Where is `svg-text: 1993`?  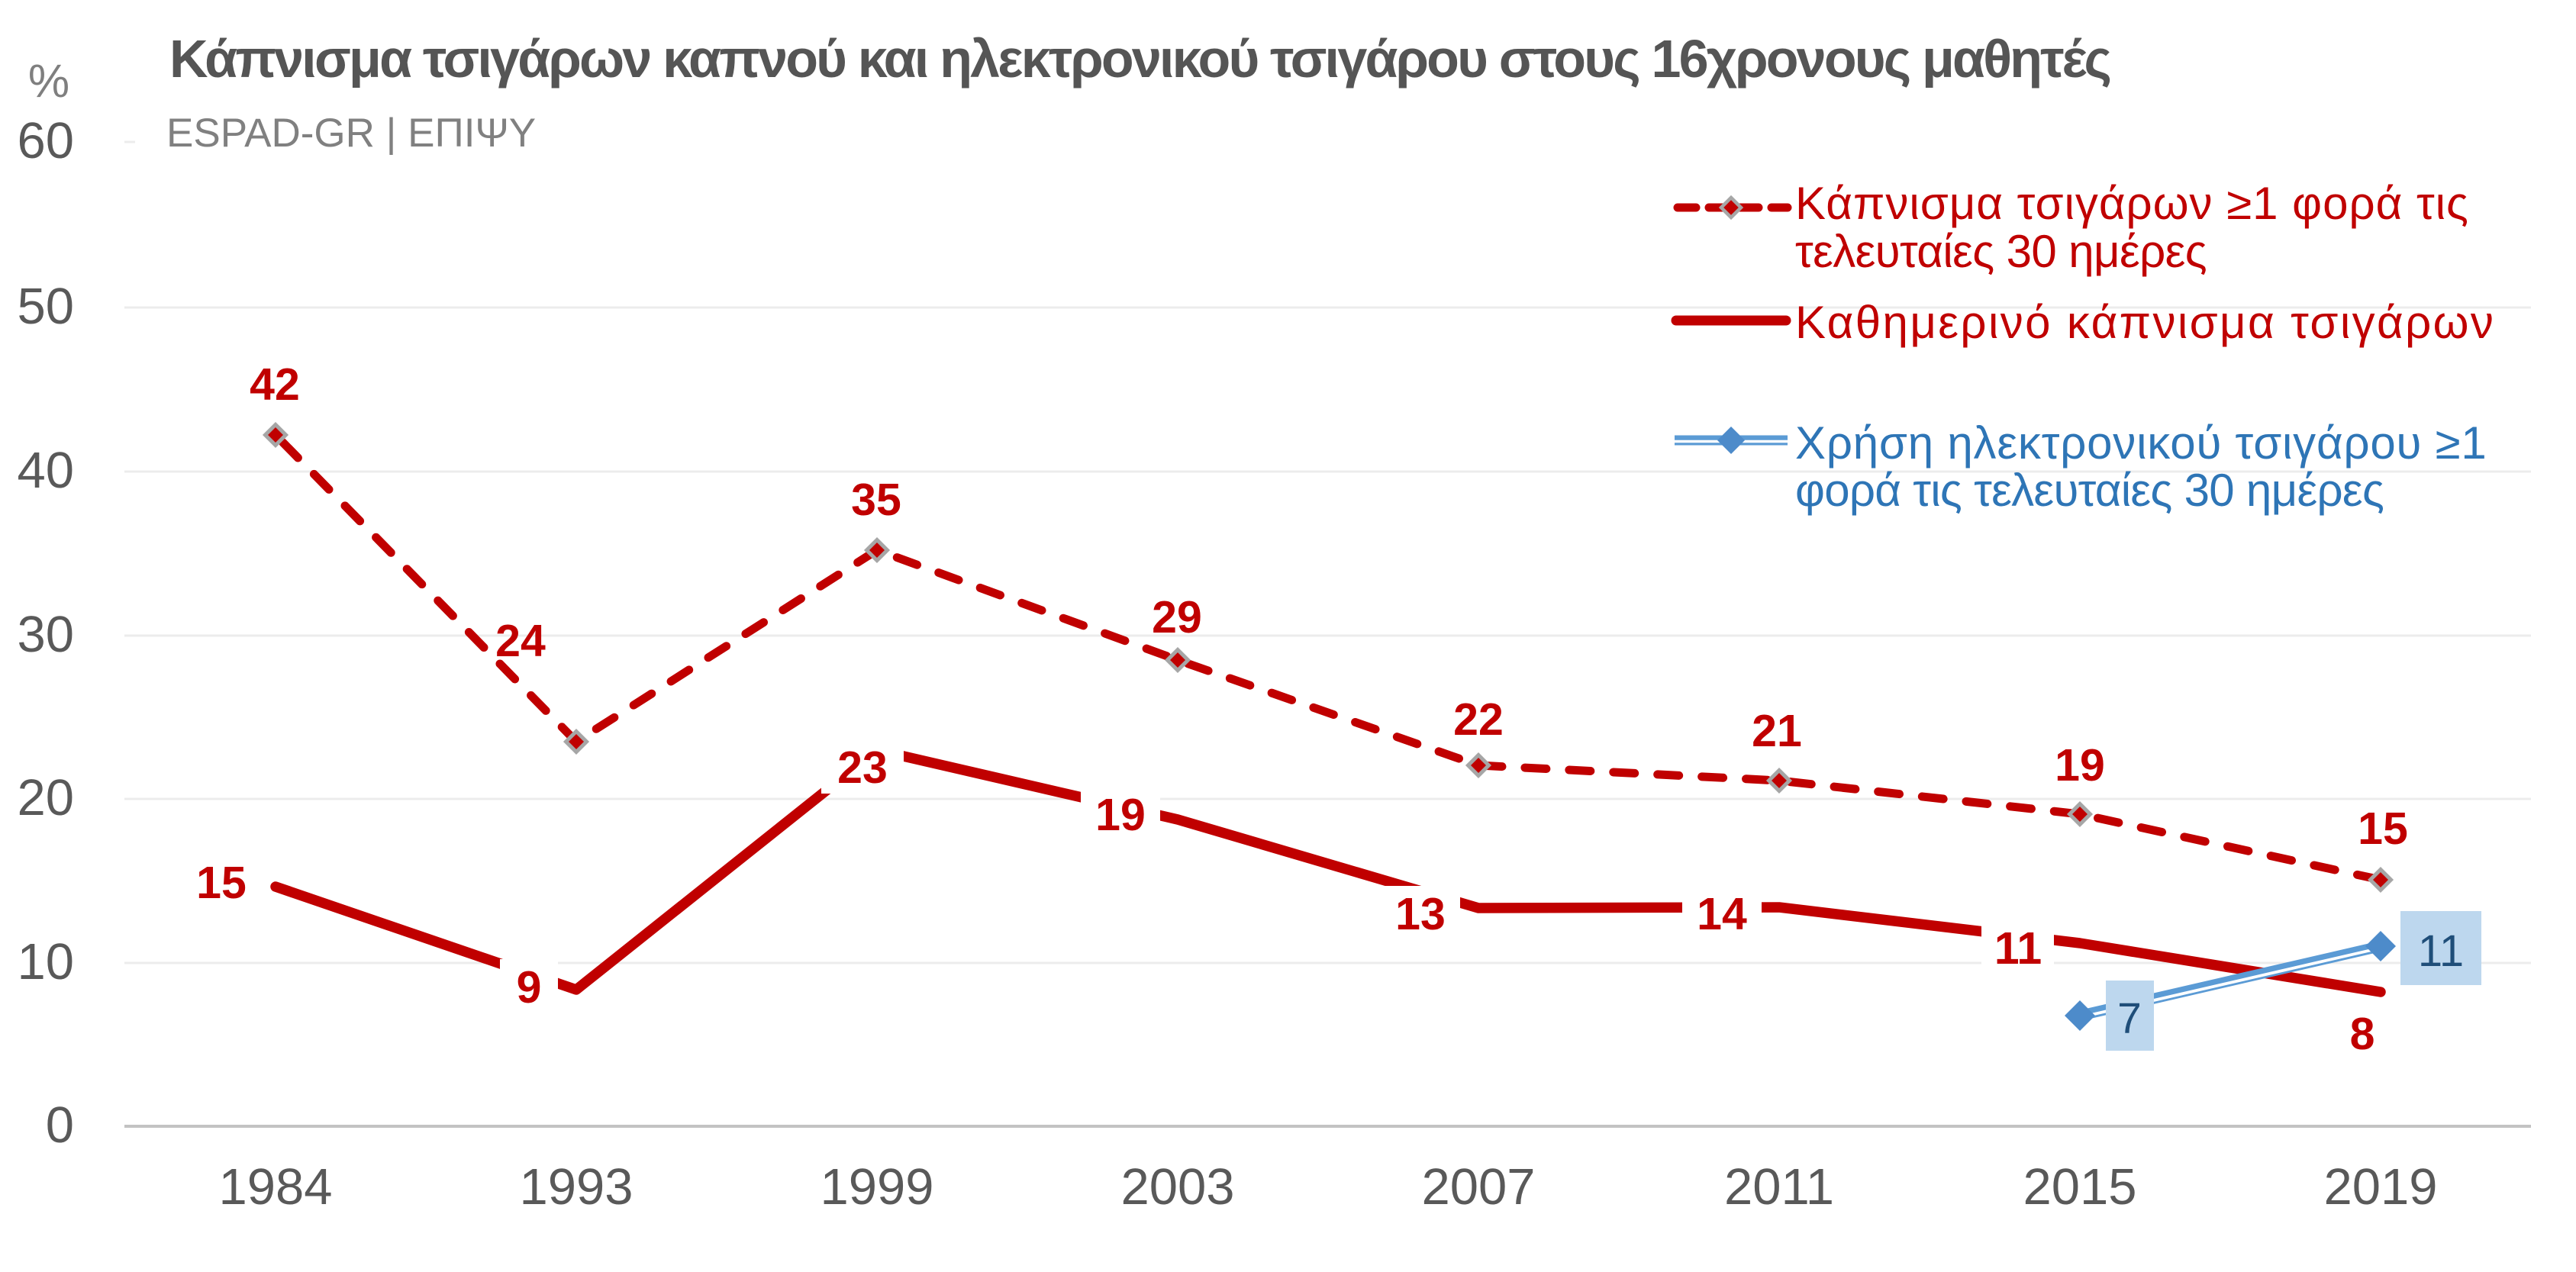
svg-text: 1993 is located at coordinates (576, 1187).